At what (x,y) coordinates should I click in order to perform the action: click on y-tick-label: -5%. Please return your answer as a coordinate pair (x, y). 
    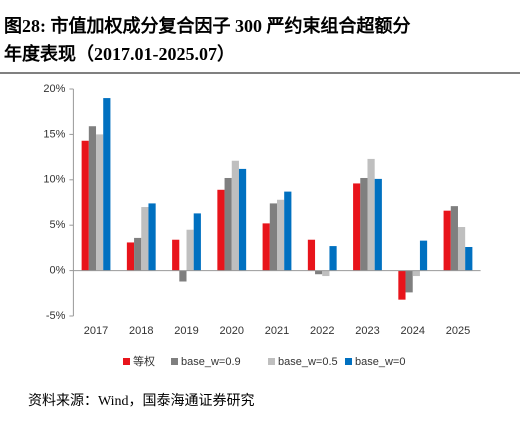
    Looking at the image, I should click on (56, 316).